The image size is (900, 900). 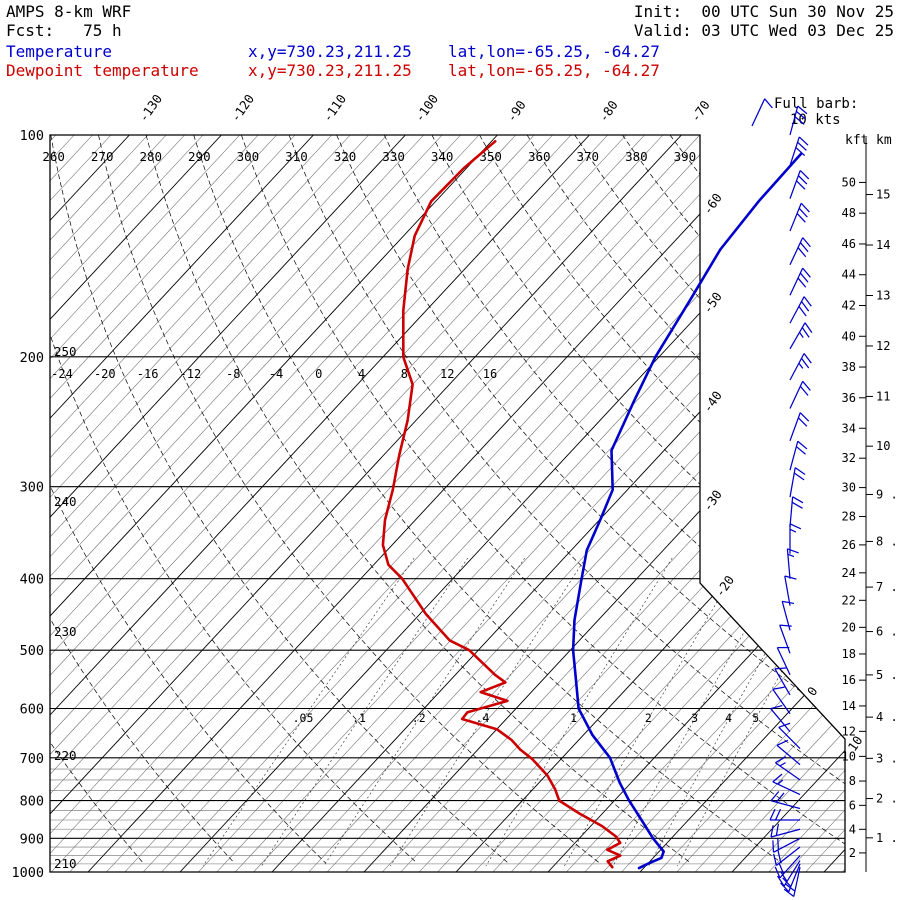 What do you see at coordinates (105, 374) in the screenshot?
I see `svg-text: -20` at bounding box center [105, 374].